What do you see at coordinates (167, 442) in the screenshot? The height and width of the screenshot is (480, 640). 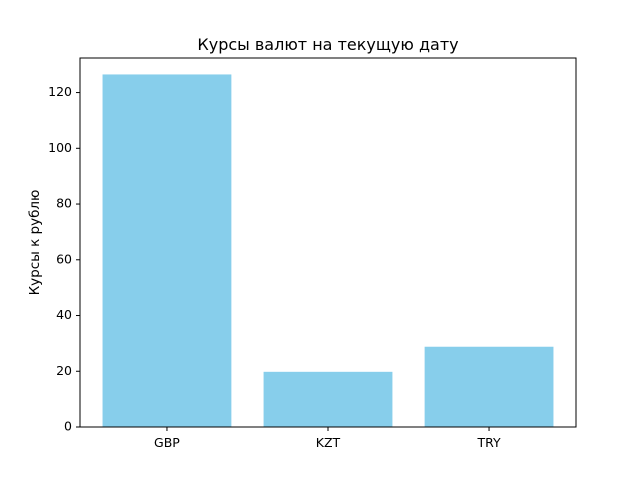 I see `x-tick-label-gbp: GBP` at bounding box center [167, 442].